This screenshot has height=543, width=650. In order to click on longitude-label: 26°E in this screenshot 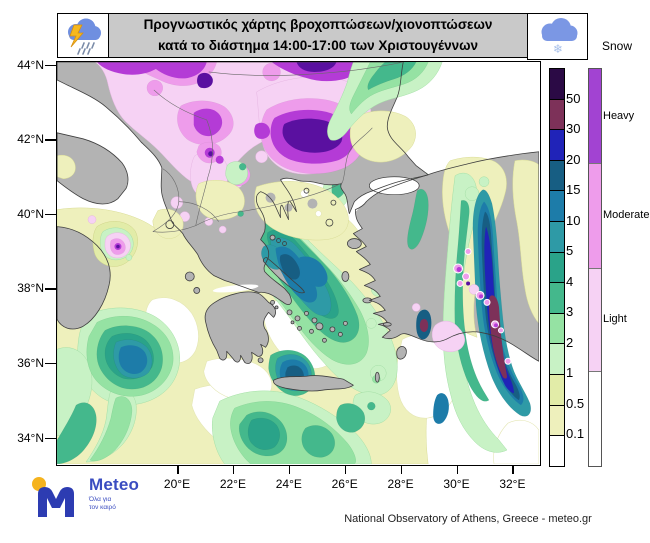, I will do `click(344, 484)`.